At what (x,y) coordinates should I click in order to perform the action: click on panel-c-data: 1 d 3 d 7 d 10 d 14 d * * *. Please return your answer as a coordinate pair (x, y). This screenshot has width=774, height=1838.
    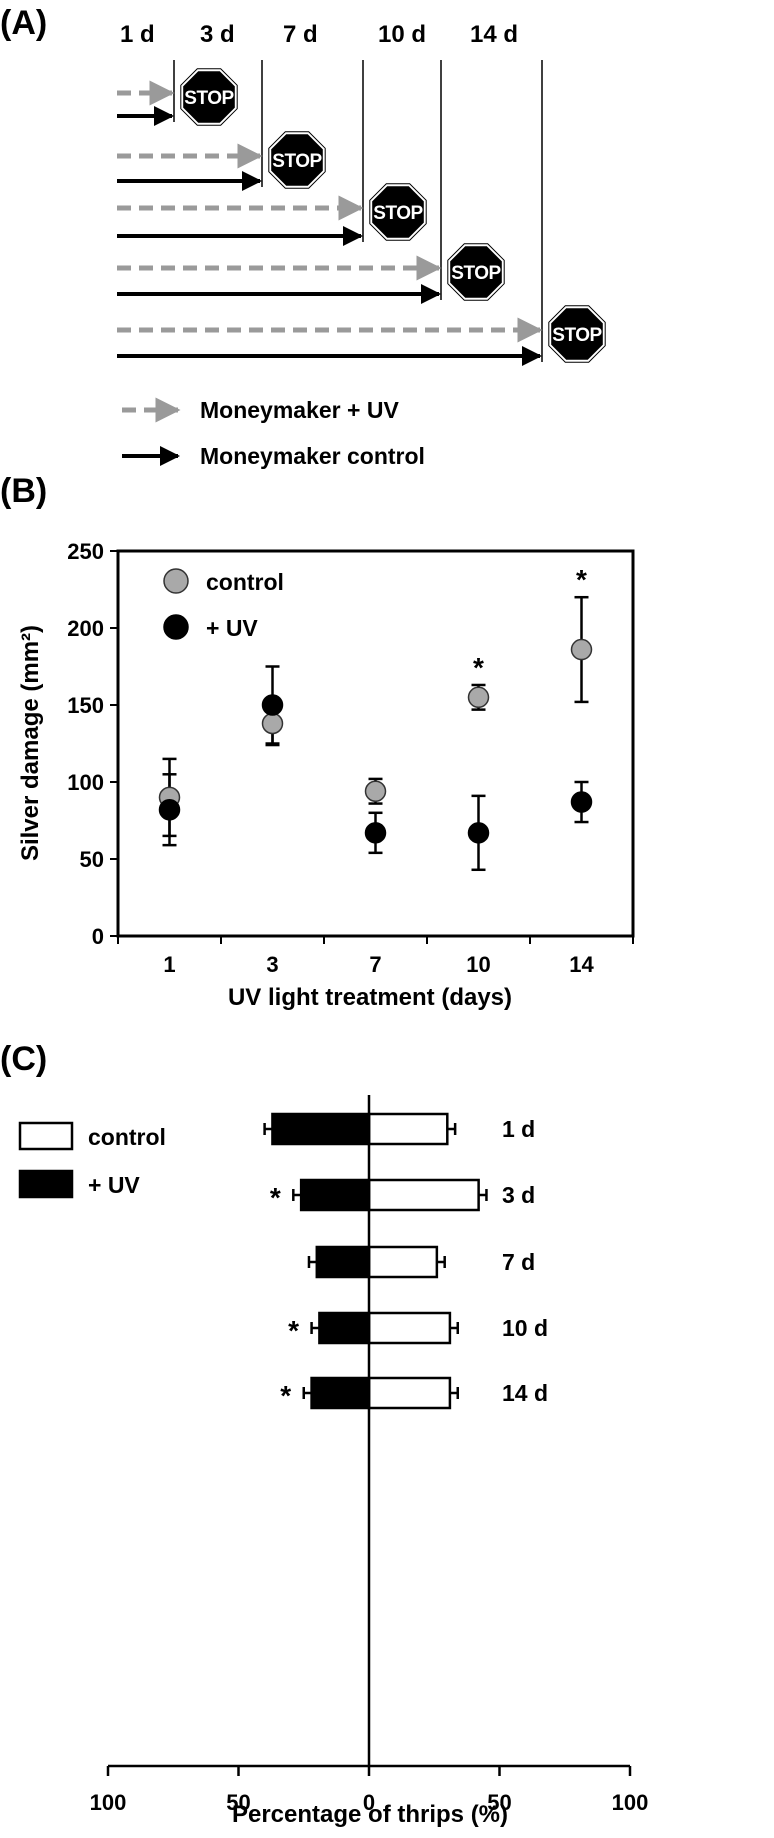
    Looking at the image, I should click on (405, 1261).